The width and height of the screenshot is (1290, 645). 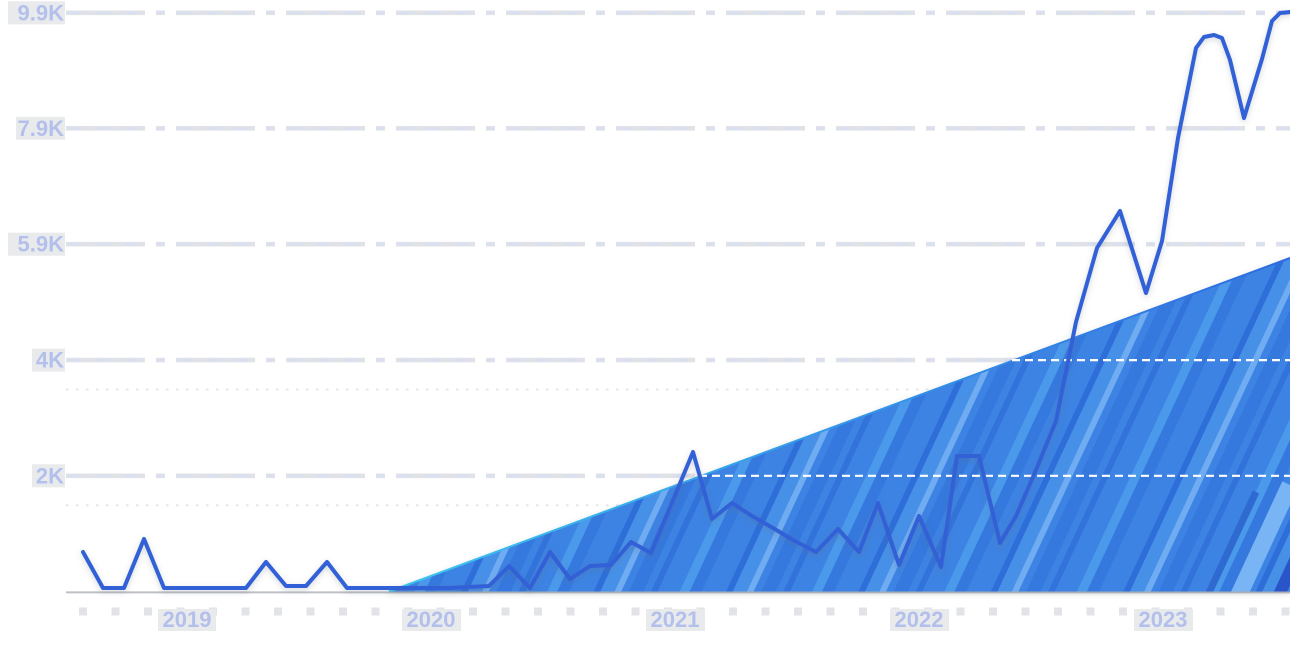 I want to click on svg-text: 9.9K, so click(x=41, y=12).